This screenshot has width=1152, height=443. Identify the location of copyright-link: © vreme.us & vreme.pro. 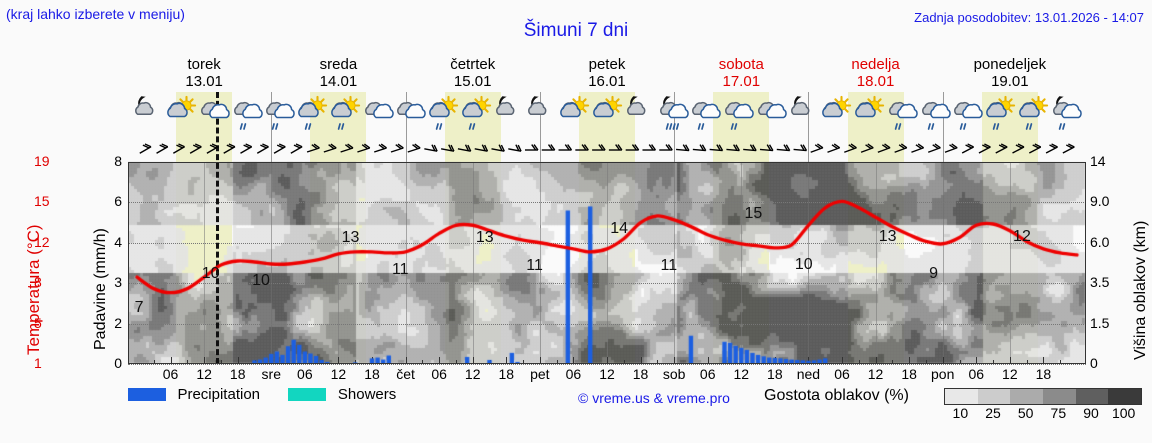
(654, 398).